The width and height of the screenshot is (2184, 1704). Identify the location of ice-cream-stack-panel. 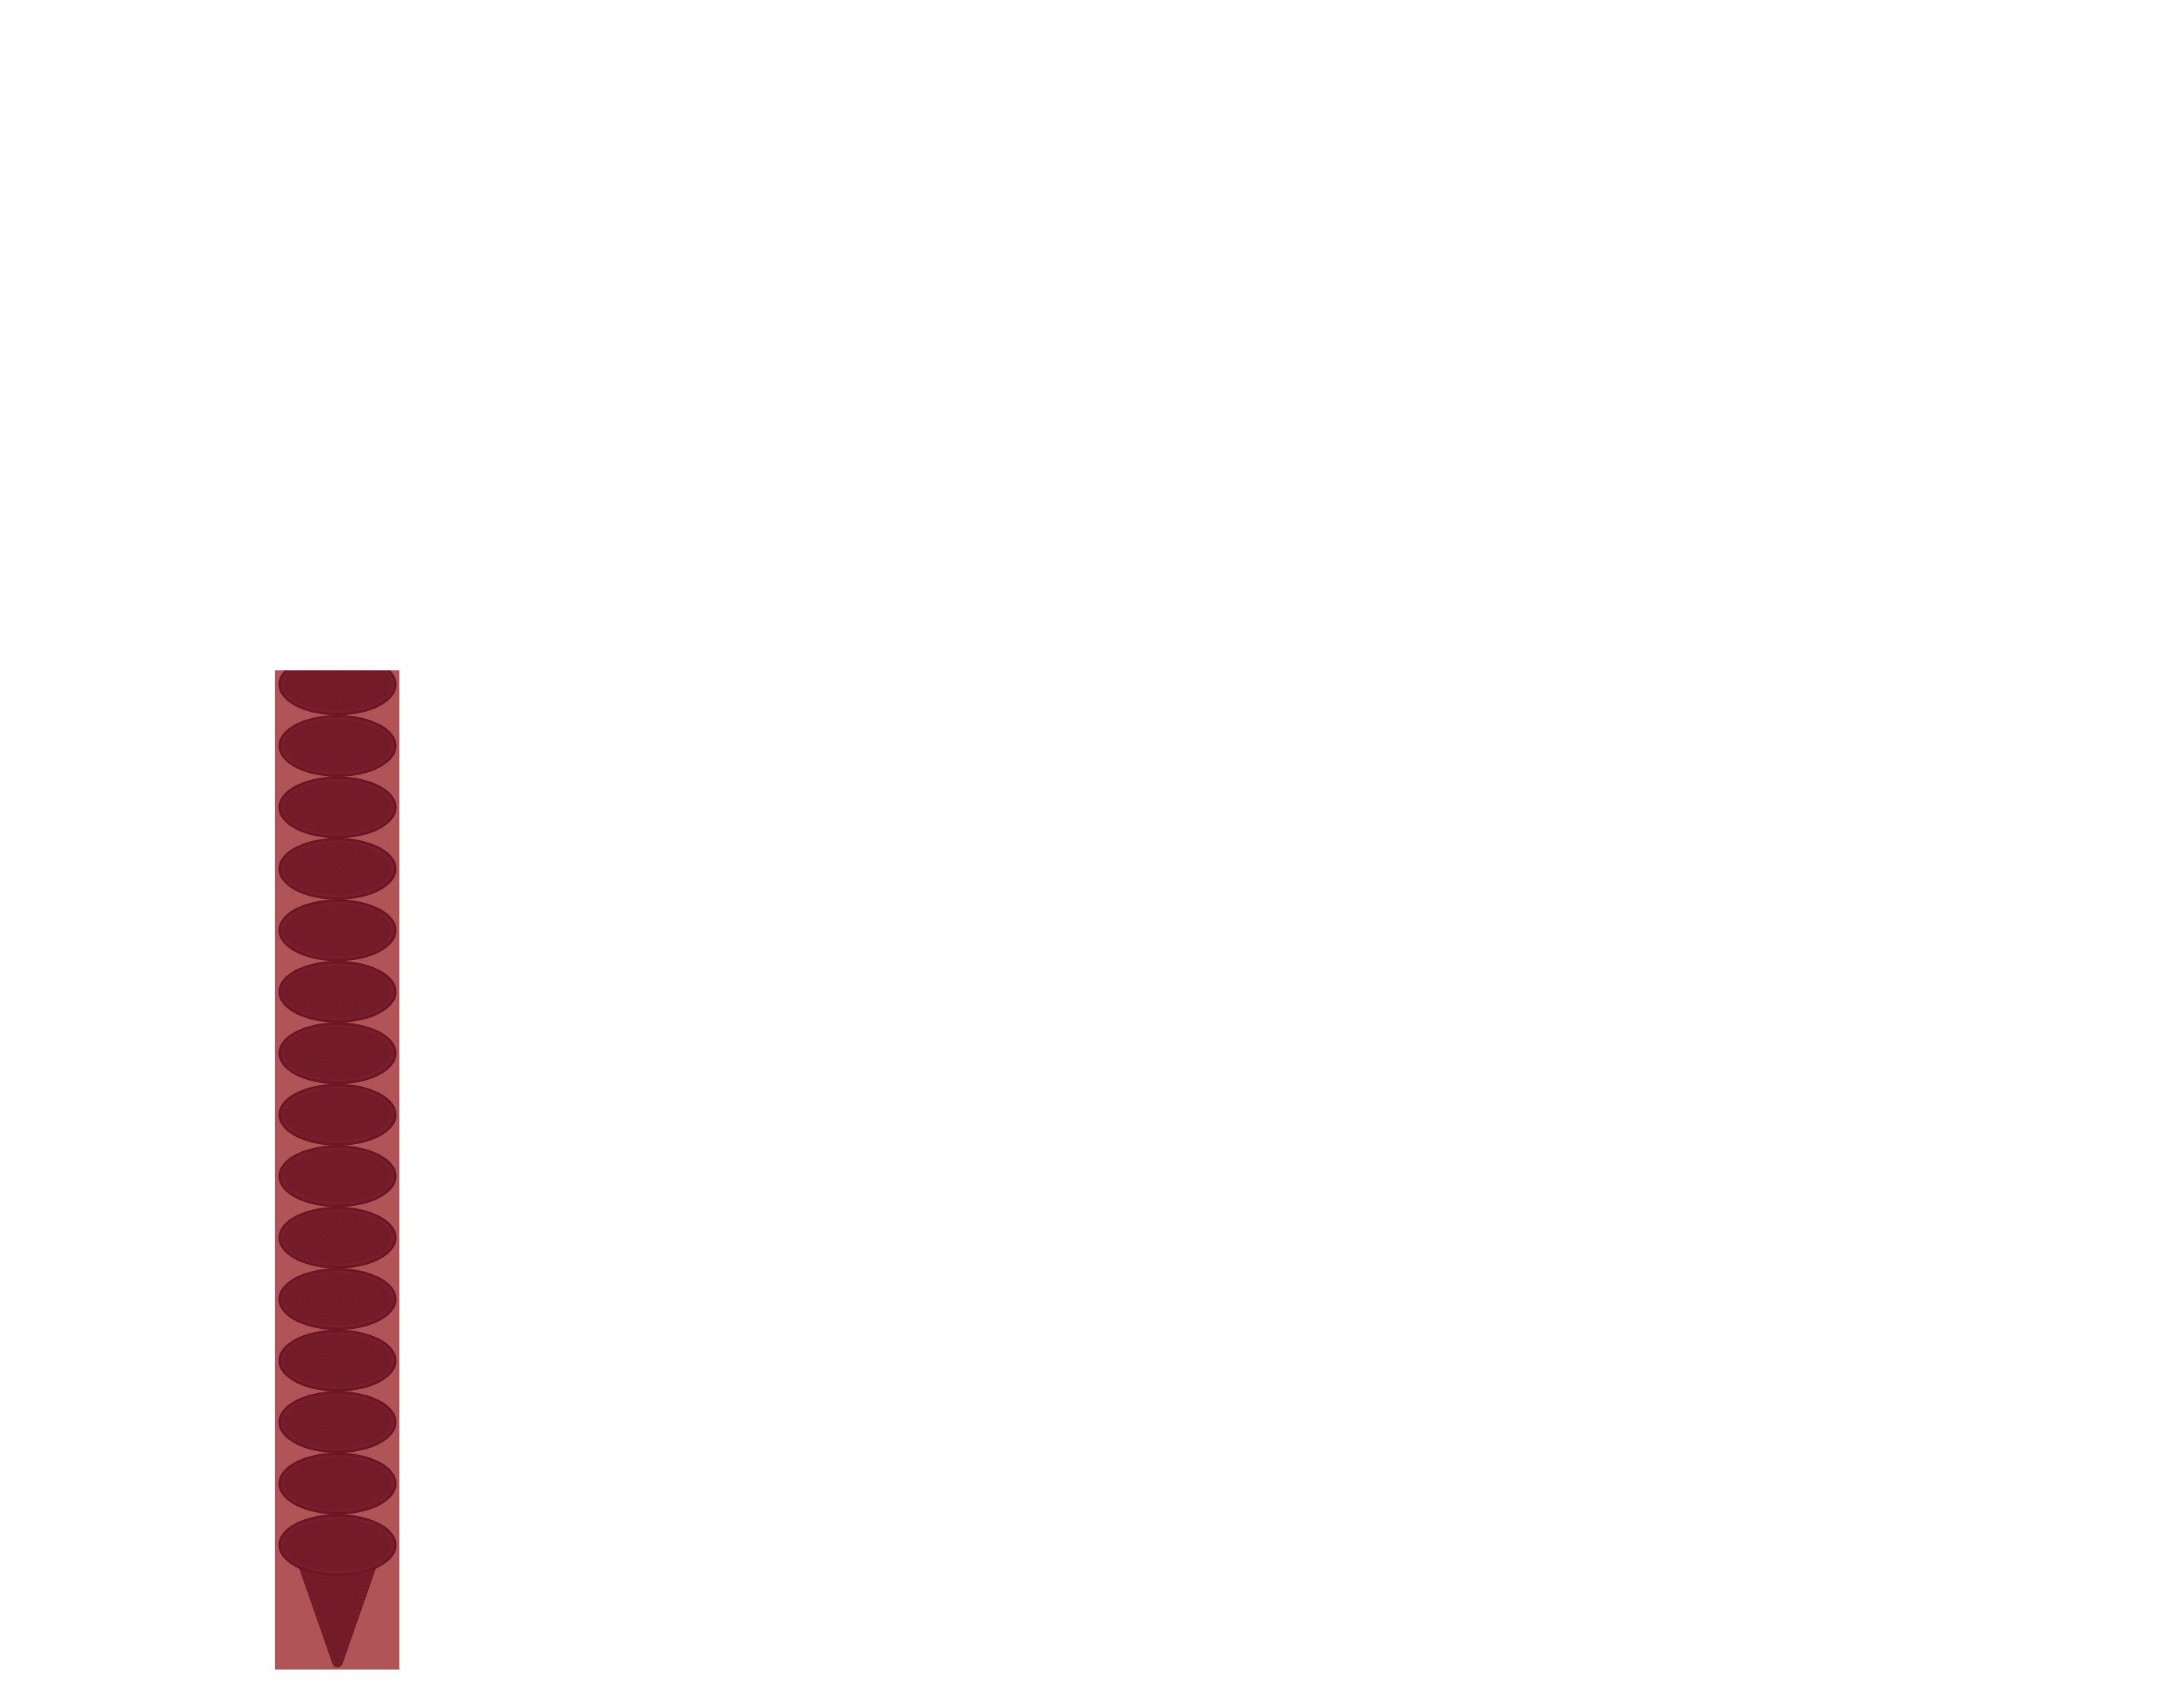
(337, 1170).